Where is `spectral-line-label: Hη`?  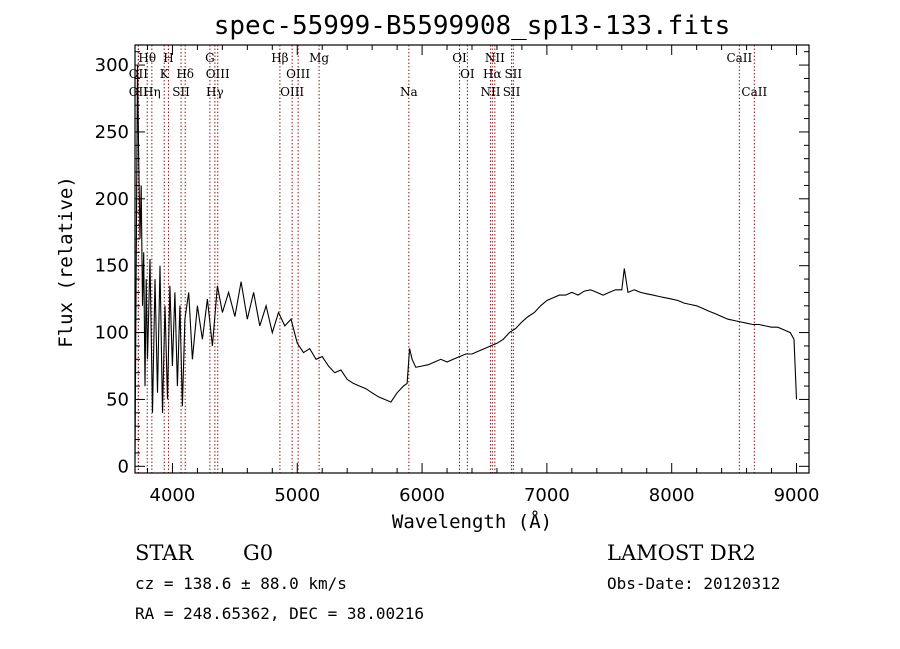 spectral-line-label: Hη is located at coordinates (152, 92).